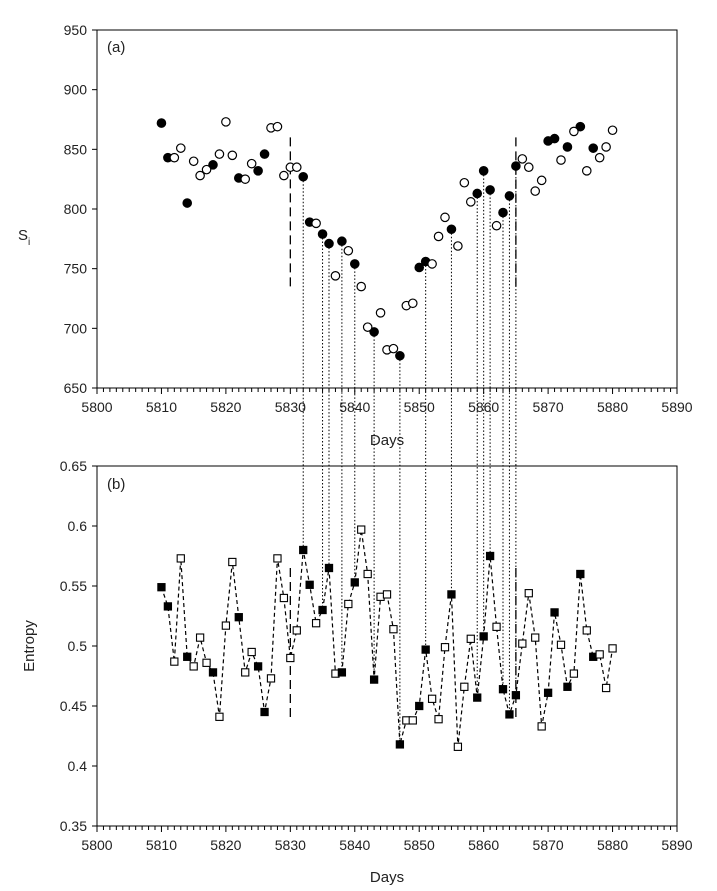  I want to click on y-tick-label: 0.4, so click(78, 766).